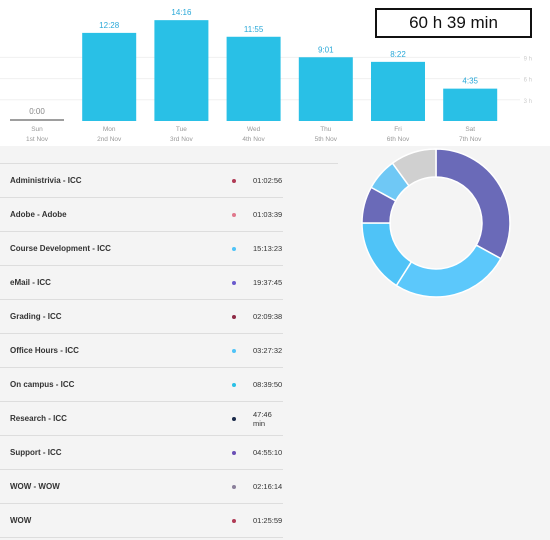 Image resolution: width=550 pixels, height=540 pixels. I want to click on activity-duration: 01:03:39, so click(268, 214).